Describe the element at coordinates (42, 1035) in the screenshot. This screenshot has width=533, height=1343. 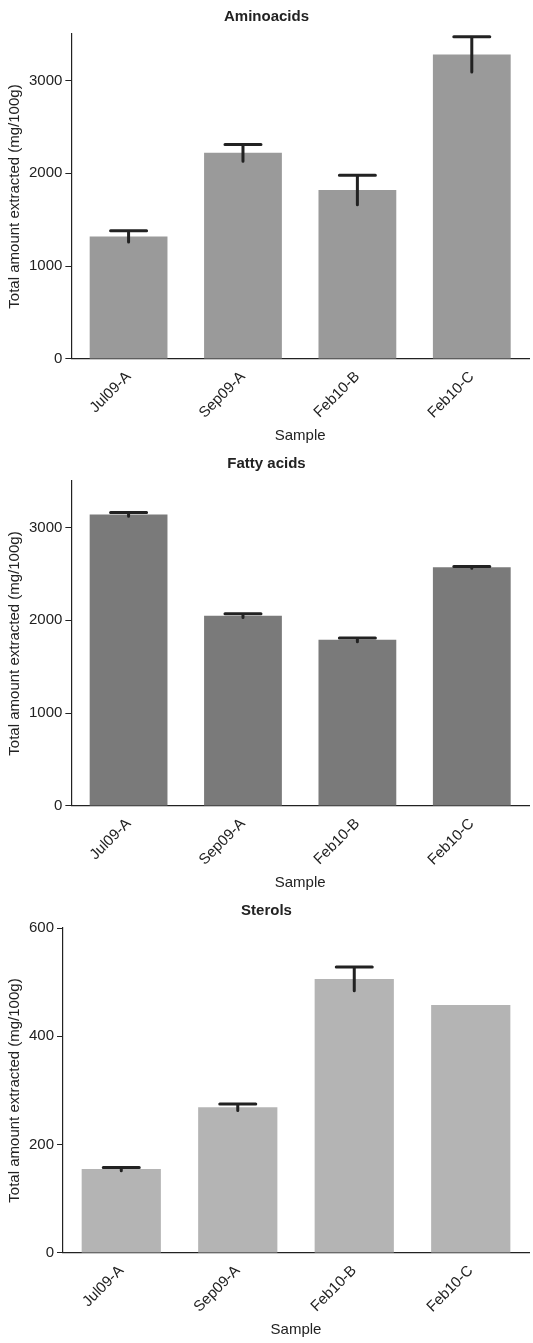
I see `y-tick-label: 400` at that location.